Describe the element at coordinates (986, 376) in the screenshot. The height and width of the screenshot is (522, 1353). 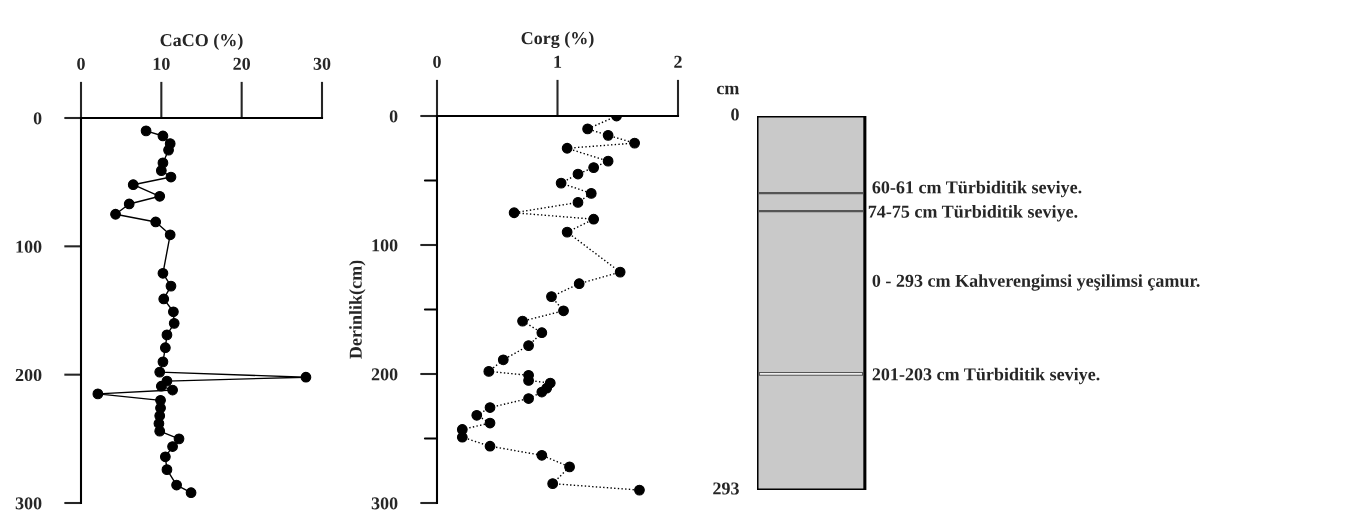
I see `text: 201-203 cm Türbiditik seviye.` at that location.